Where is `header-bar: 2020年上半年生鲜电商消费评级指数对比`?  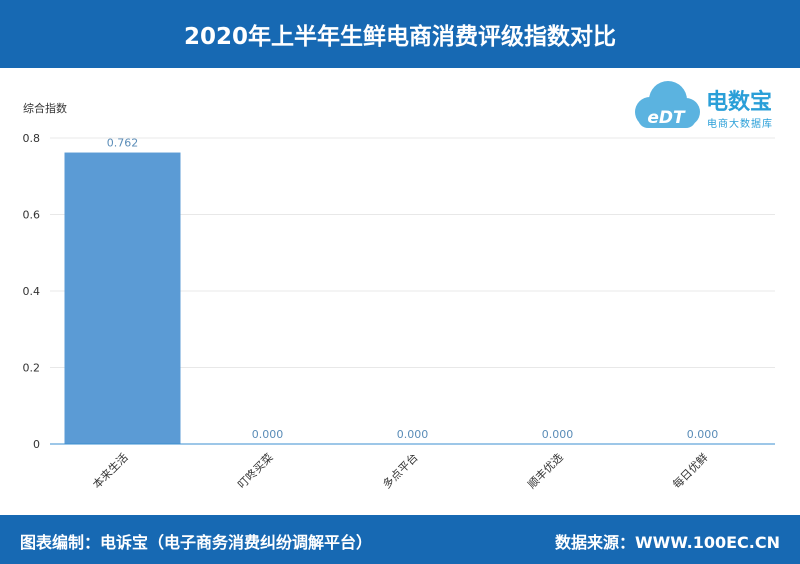 header-bar: 2020年上半年生鲜电商消费评级指数对比 is located at coordinates (400, 34).